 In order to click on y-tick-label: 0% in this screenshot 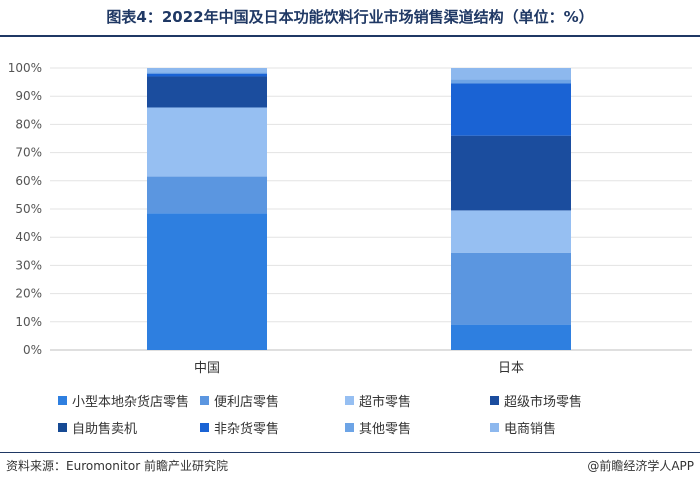, I will do `click(32, 350)`.